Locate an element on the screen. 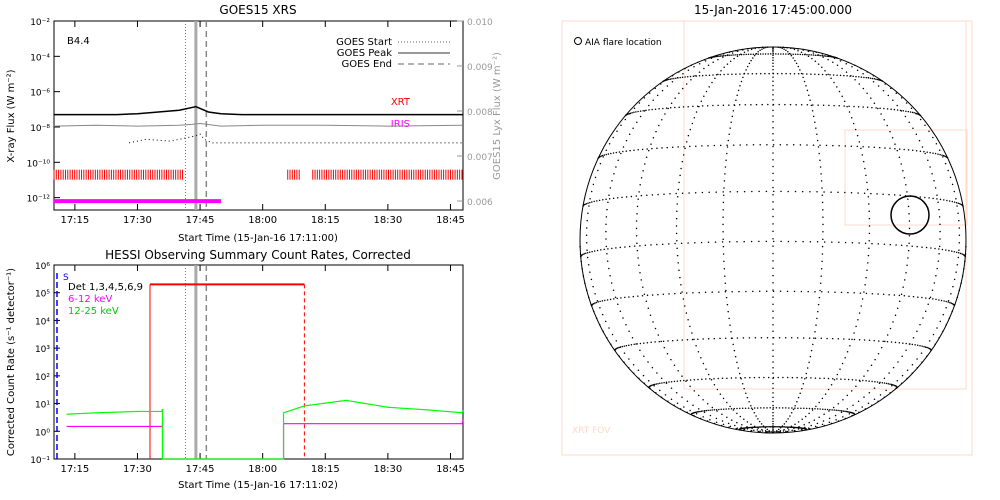  hessi-x-tick-label: 18:00 is located at coordinates (262, 469).